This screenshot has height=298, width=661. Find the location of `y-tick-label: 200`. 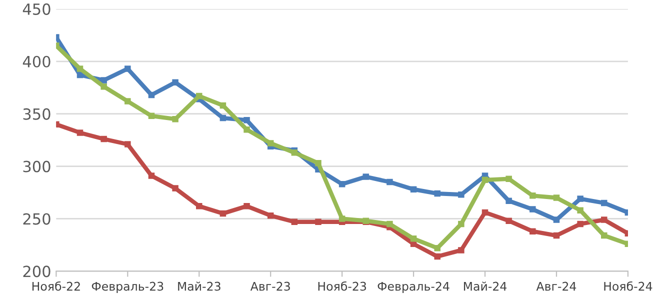

y-tick-label: 200 is located at coordinates (36, 272).